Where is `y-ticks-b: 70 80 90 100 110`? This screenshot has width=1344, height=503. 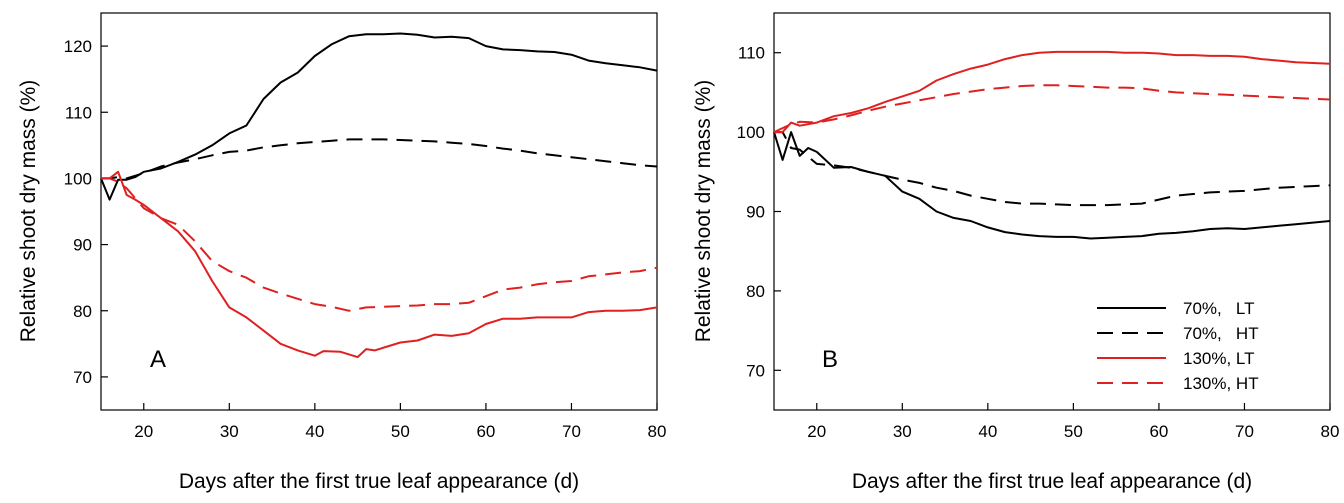 y-ticks-b: 70 80 90 100 110 is located at coordinates (759, 212).